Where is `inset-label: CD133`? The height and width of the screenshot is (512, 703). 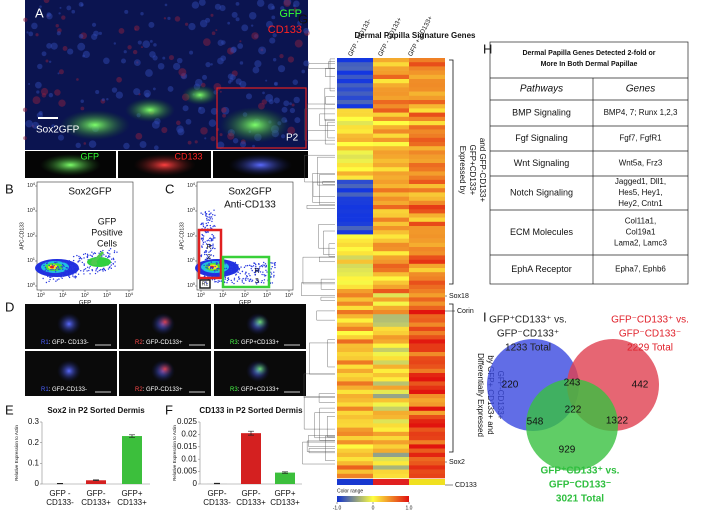
inset-label: CD133 is located at coordinates (189, 156).